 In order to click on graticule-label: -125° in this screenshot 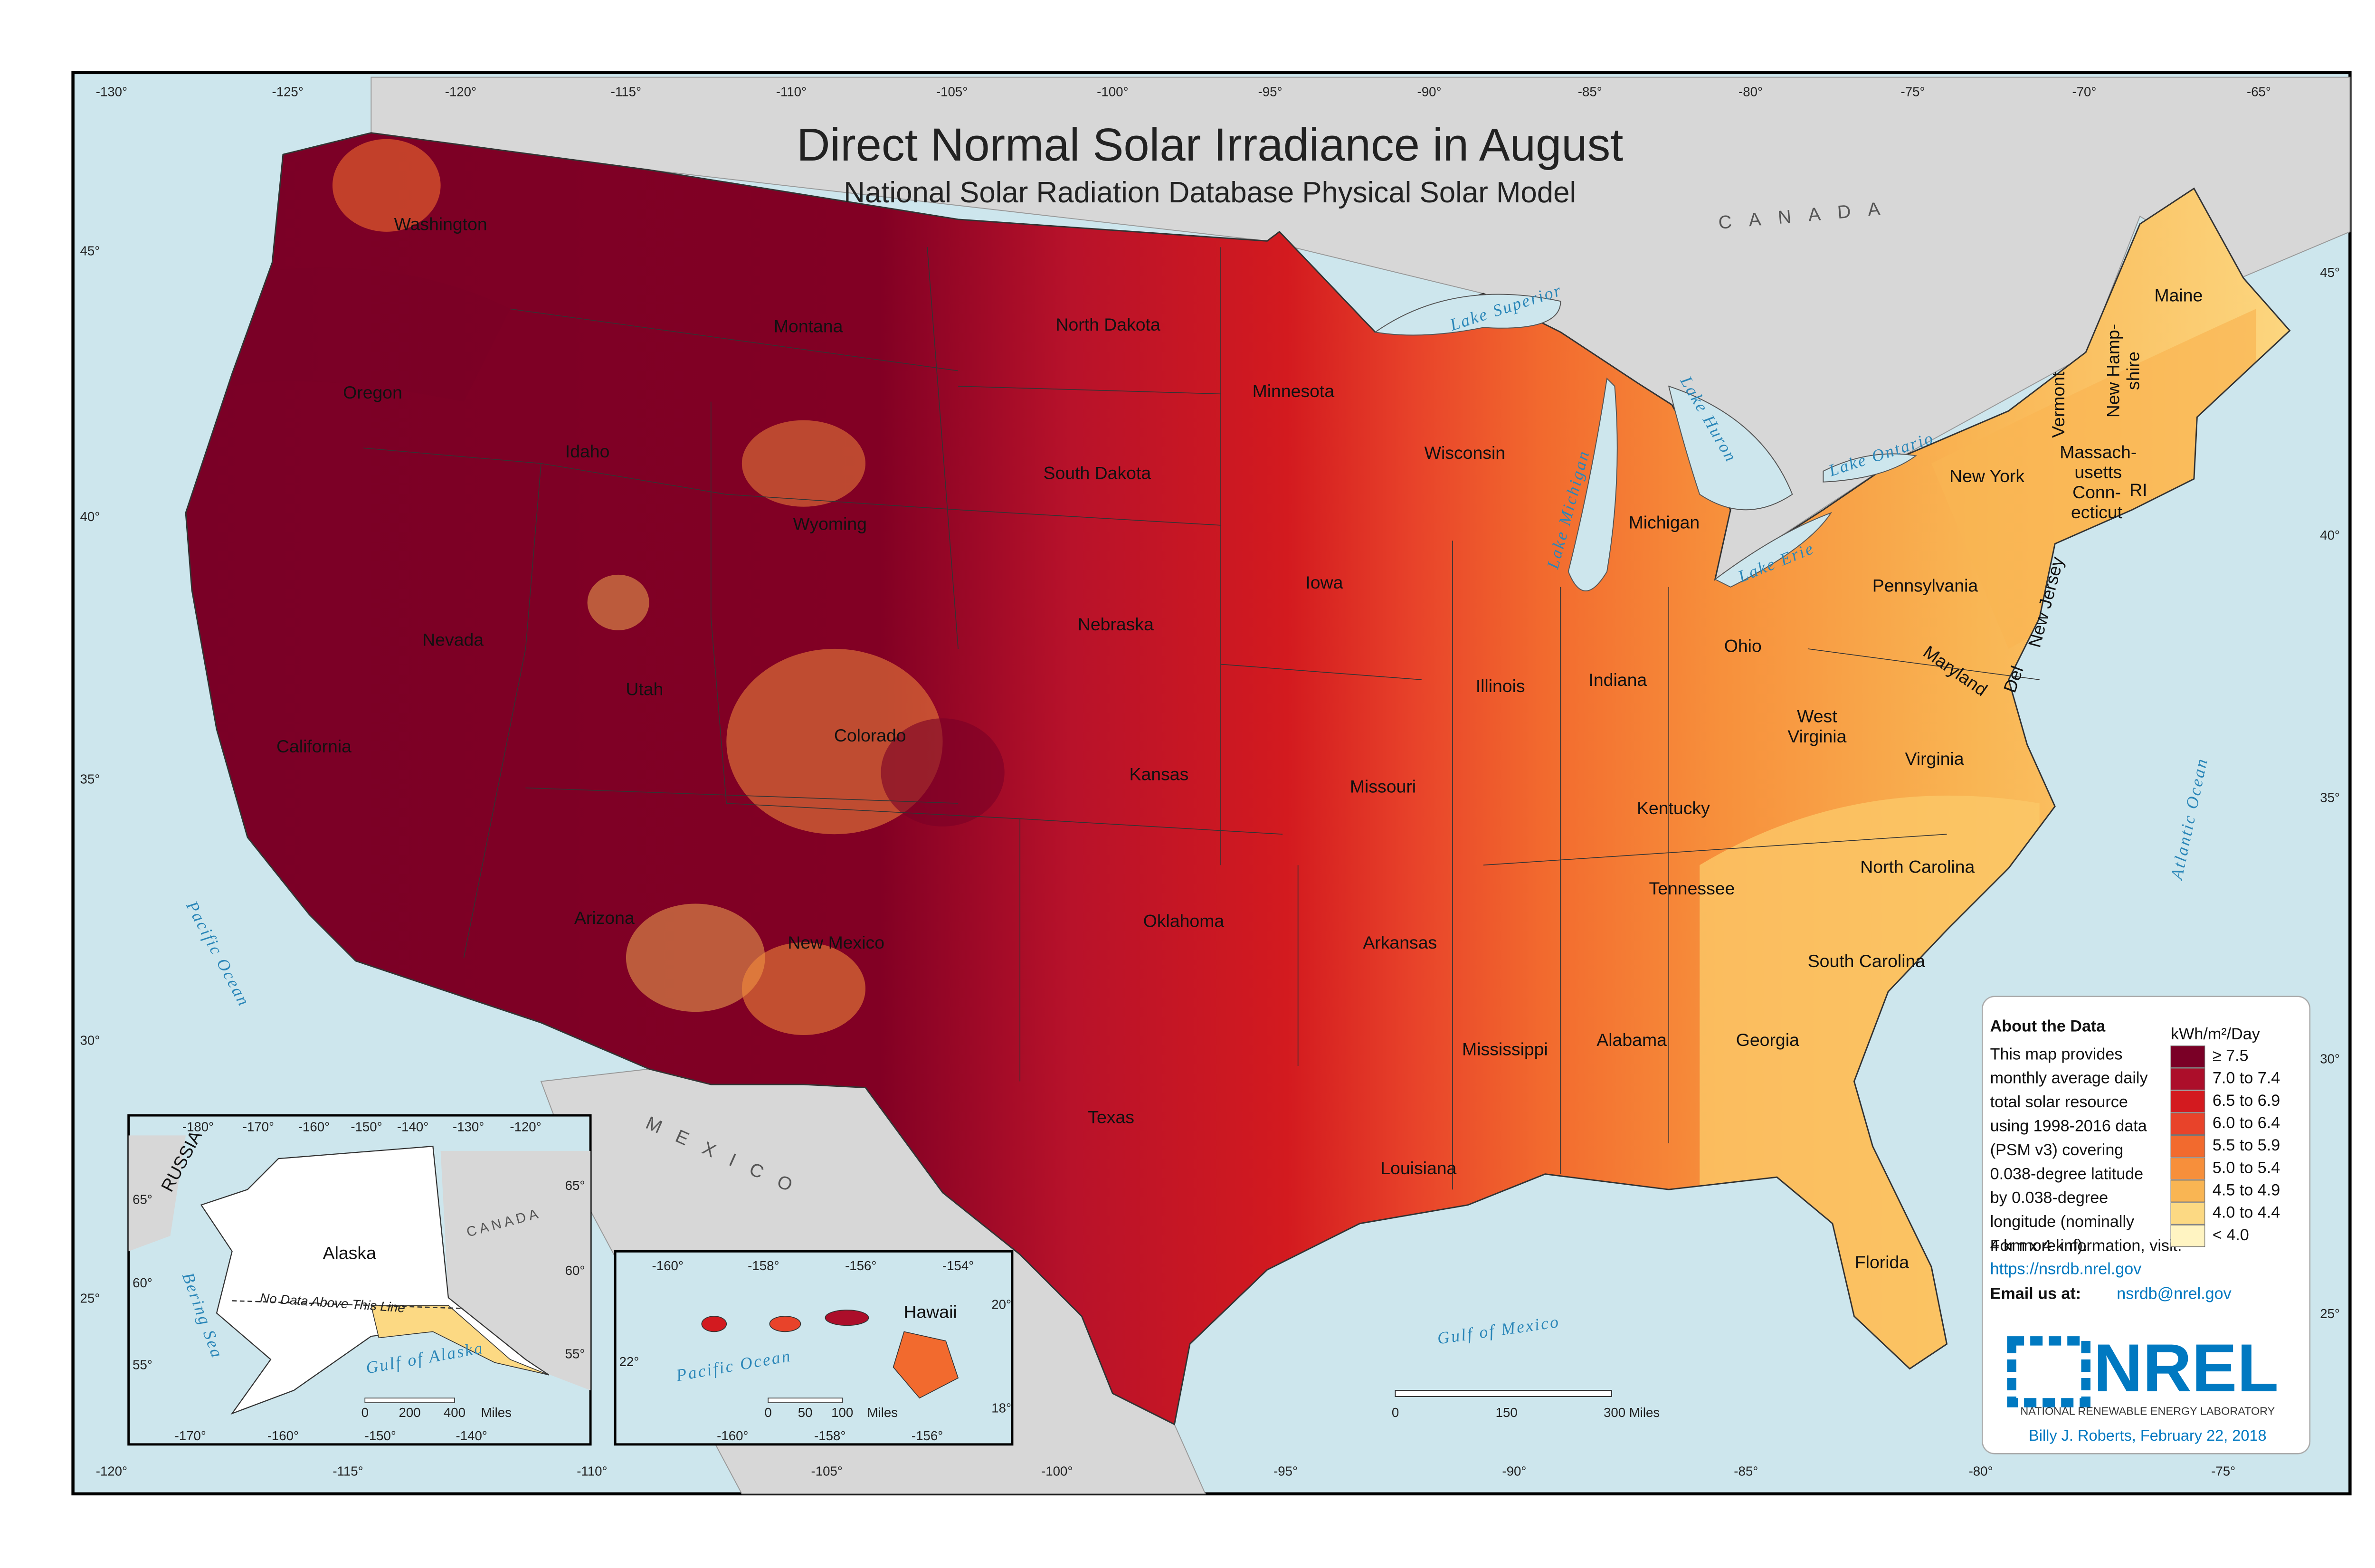, I will do `click(288, 91)`.